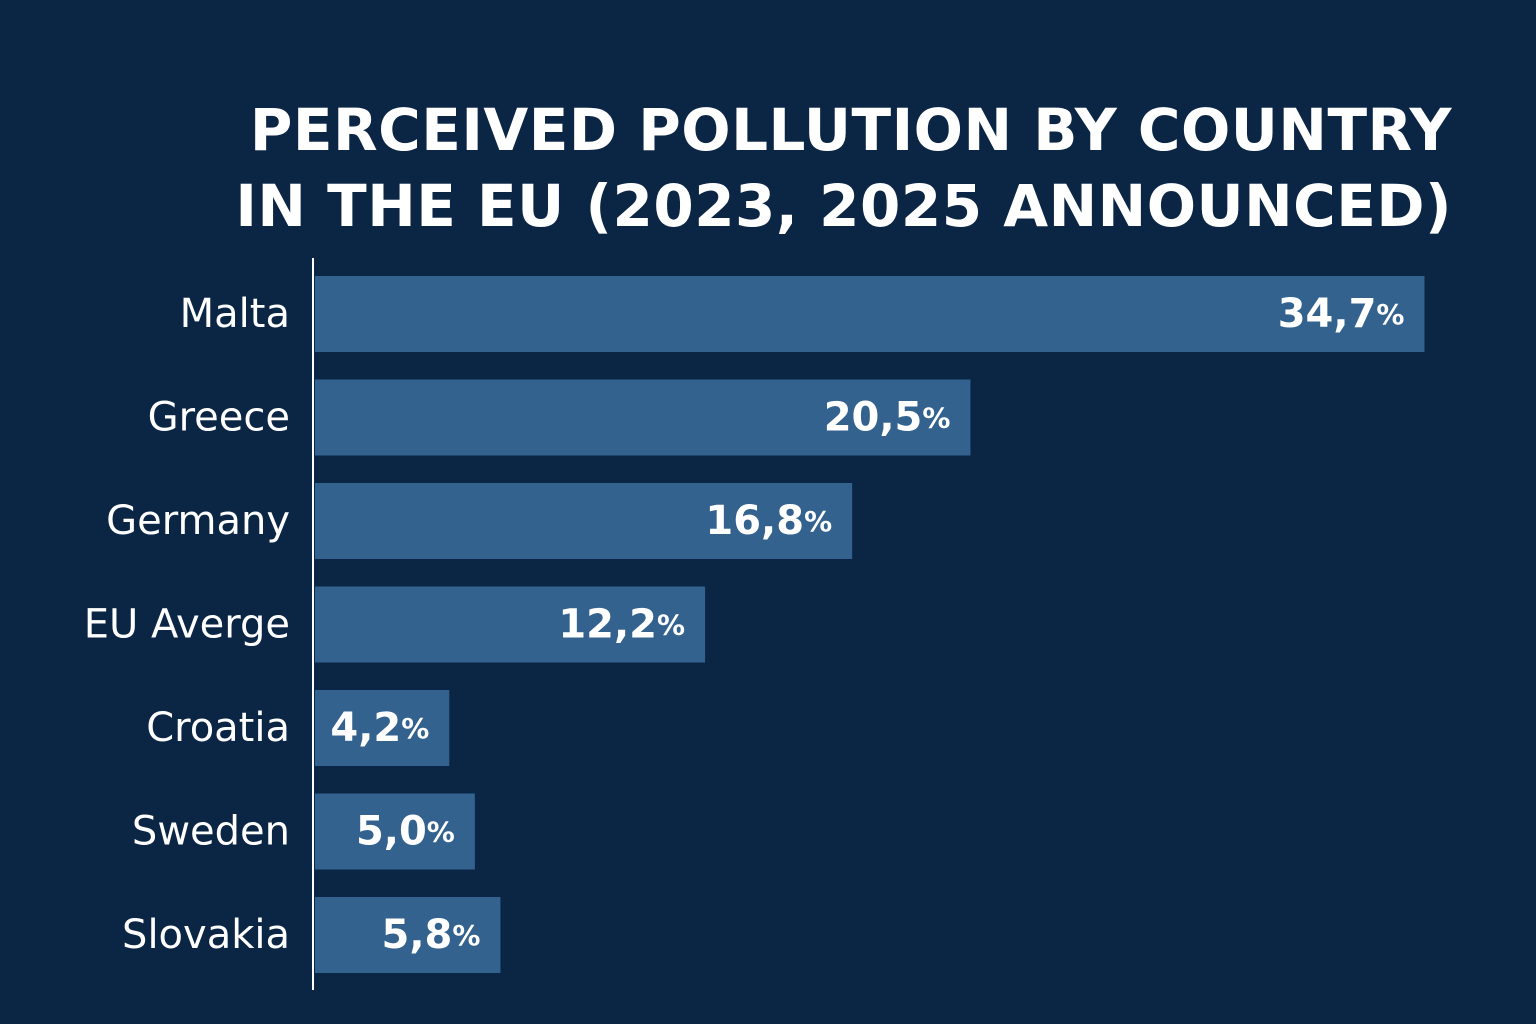 Image resolution: width=1536 pixels, height=1024 pixels. What do you see at coordinates (206, 935) in the screenshot?
I see `category-label: Slovakia` at bounding box center [206, 935].